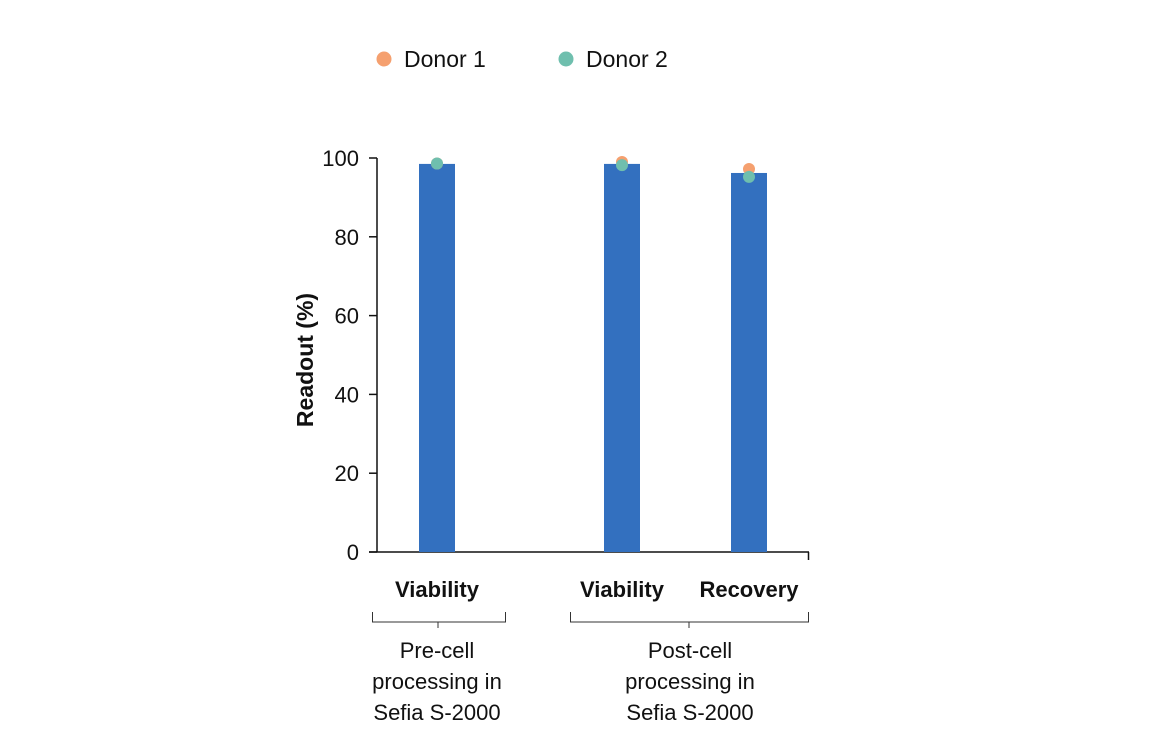 This screenshot has height=730, width=1167. Describe the element at coordinates (439, 620) in the screenshot. I see `group-bracket-pre` at that location.